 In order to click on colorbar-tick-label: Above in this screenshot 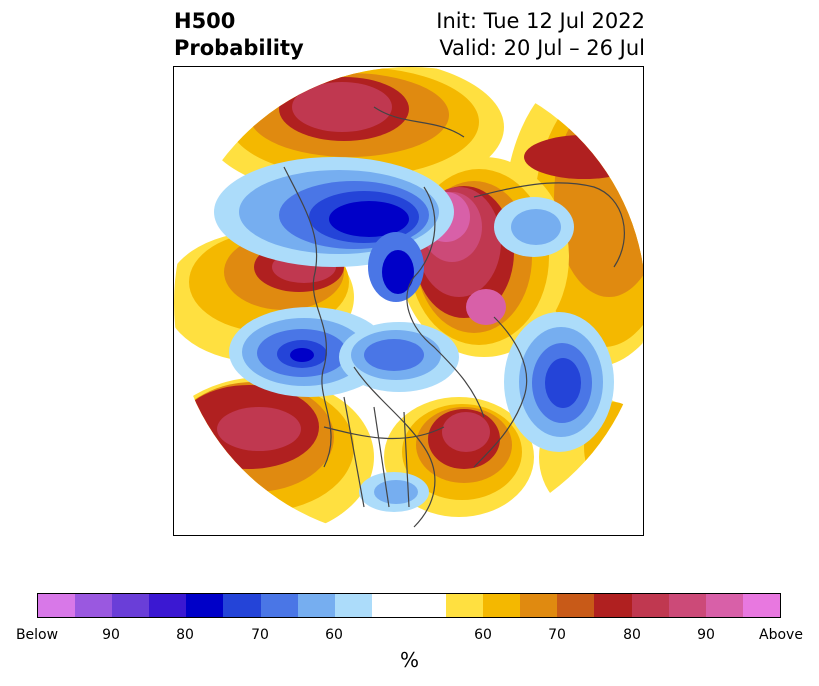, I will do `click(781, 635)`.